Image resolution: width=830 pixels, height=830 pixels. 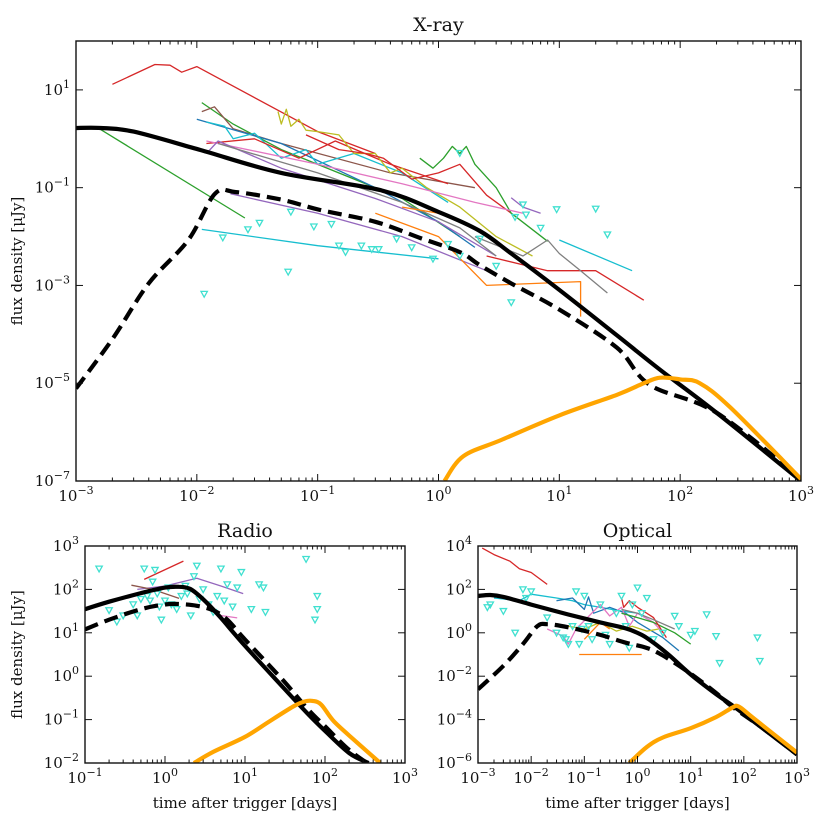 I want to click on model-total, so click(x=227, y=673).